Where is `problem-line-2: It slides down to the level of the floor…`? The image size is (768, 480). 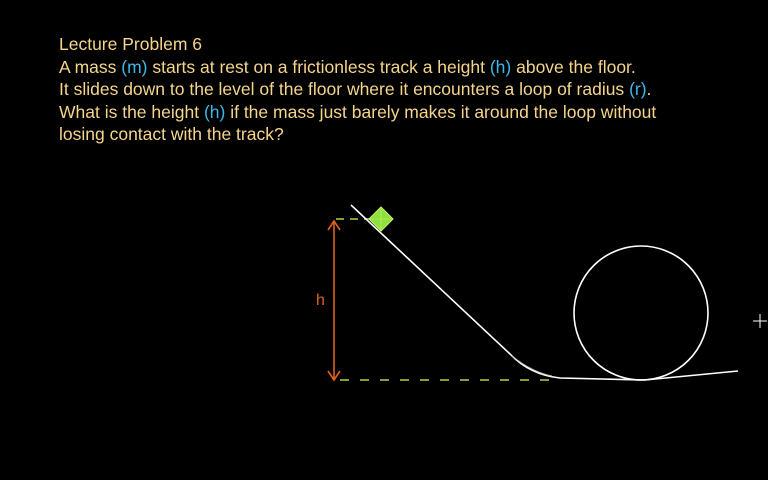 problem-line-2: It slides down to the level of the floor… is located at coordinates (355, 89).